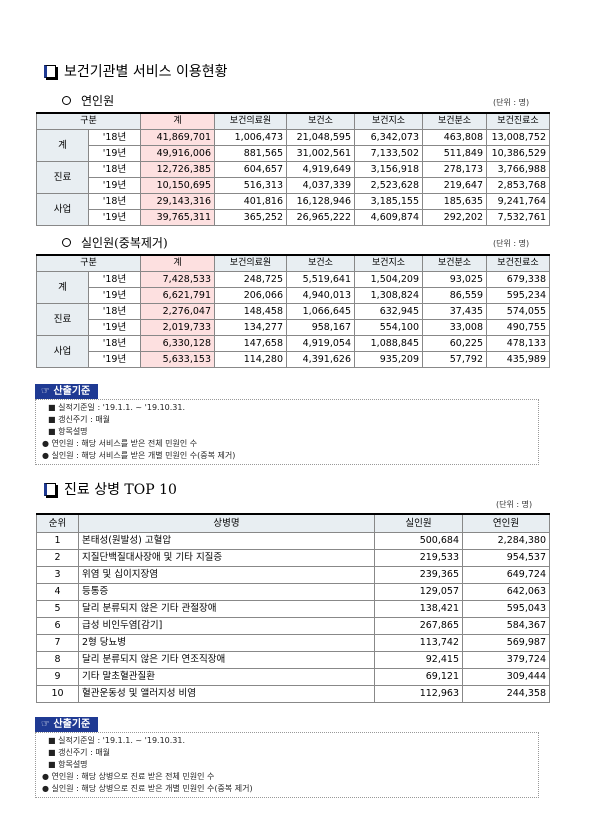 The width and height of the screenshot is (589, 817). What do you see at coordinates (388, 311) in the screenshot?
I see `value-cell: 632,945` at bounding box center [388, 311].